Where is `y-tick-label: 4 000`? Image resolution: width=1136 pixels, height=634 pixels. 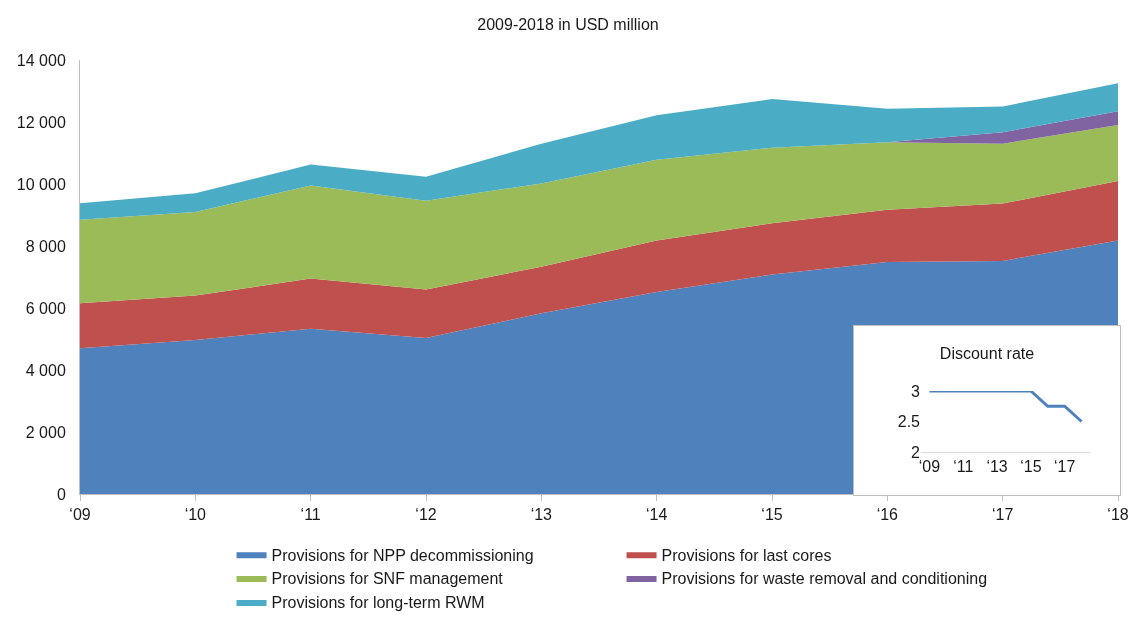
y-tick-label: 4 000 is located at coordinates (45, 370).